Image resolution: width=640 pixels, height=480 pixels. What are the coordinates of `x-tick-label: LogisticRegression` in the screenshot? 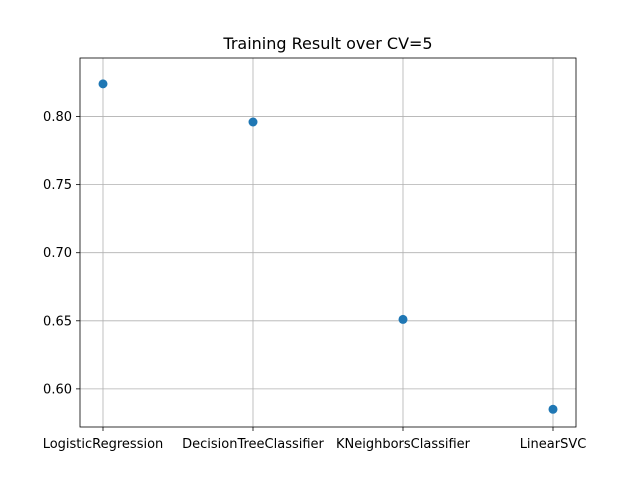 It's located at (103, 444).